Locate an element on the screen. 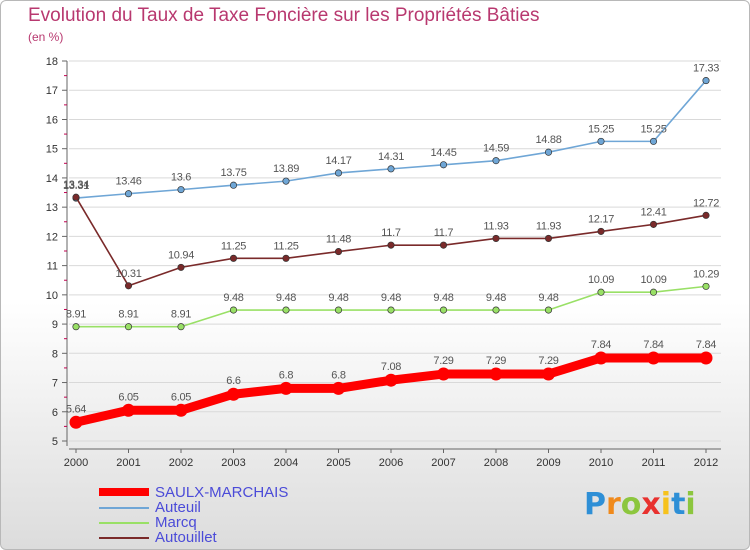 This screenshot has width=750, height=550. legend-swatch-saulx-marchais is located at coordinates (124, 492).